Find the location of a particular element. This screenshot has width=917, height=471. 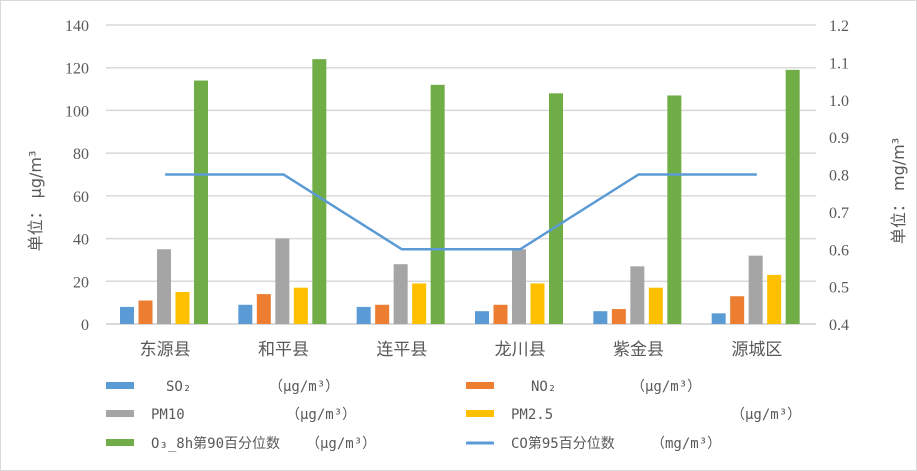

y2-tick-label: 1.2 is located at coordinates (839, 26).